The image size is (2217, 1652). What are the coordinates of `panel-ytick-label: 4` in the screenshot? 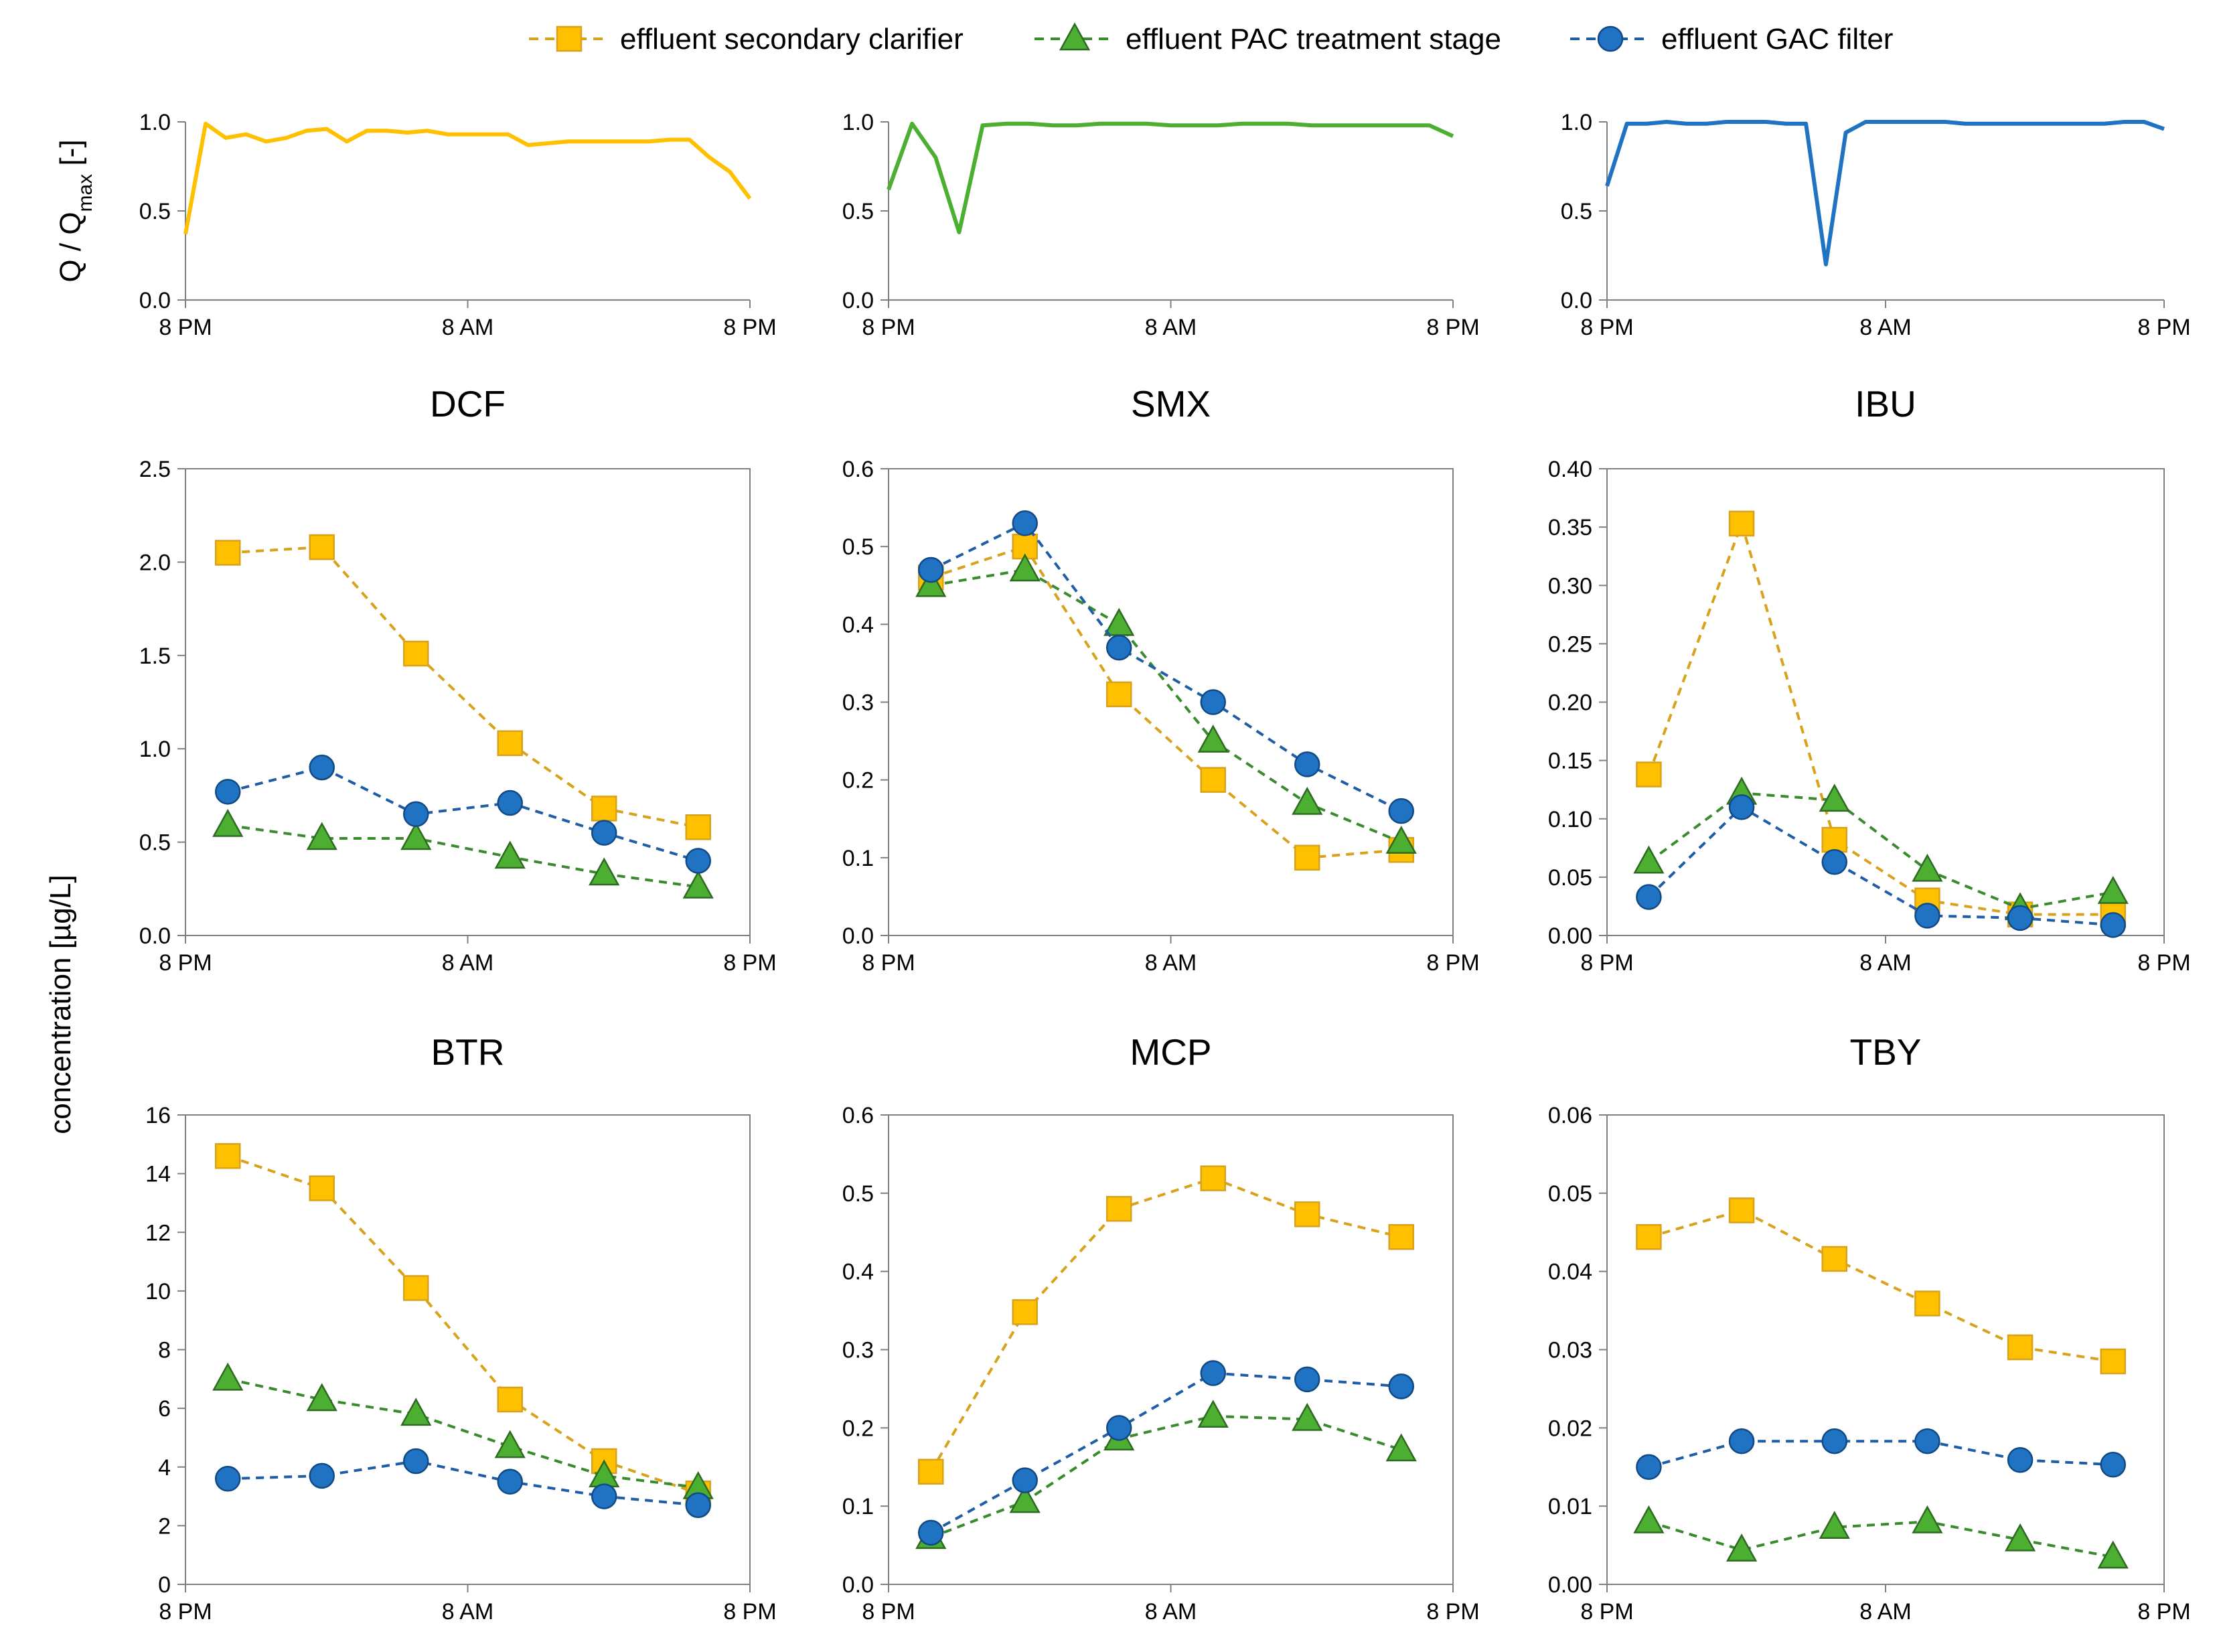 It's located at (164, 1468).